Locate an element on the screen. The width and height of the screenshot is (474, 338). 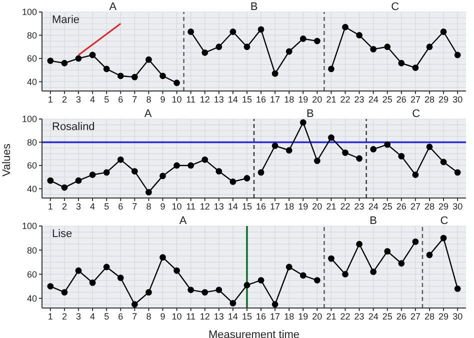
x-tick-label: 11 is located at coordinates (191, 206).